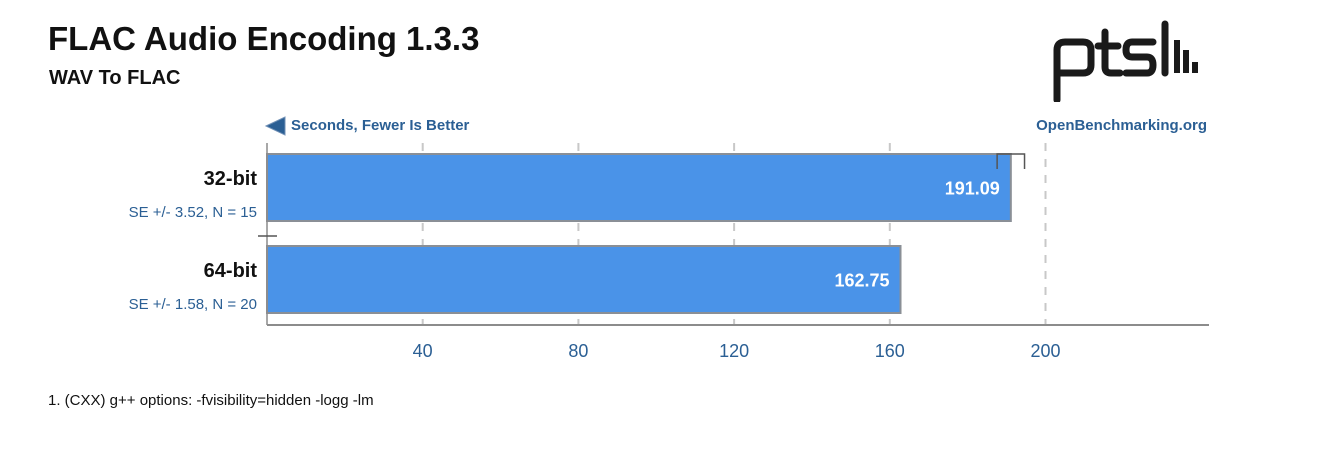 The image size is (1318, 450). Describe the element at coordinates (193, 212) in the screenshot. I see `category-note: SE +/- 3.52, N = 15` at that location.